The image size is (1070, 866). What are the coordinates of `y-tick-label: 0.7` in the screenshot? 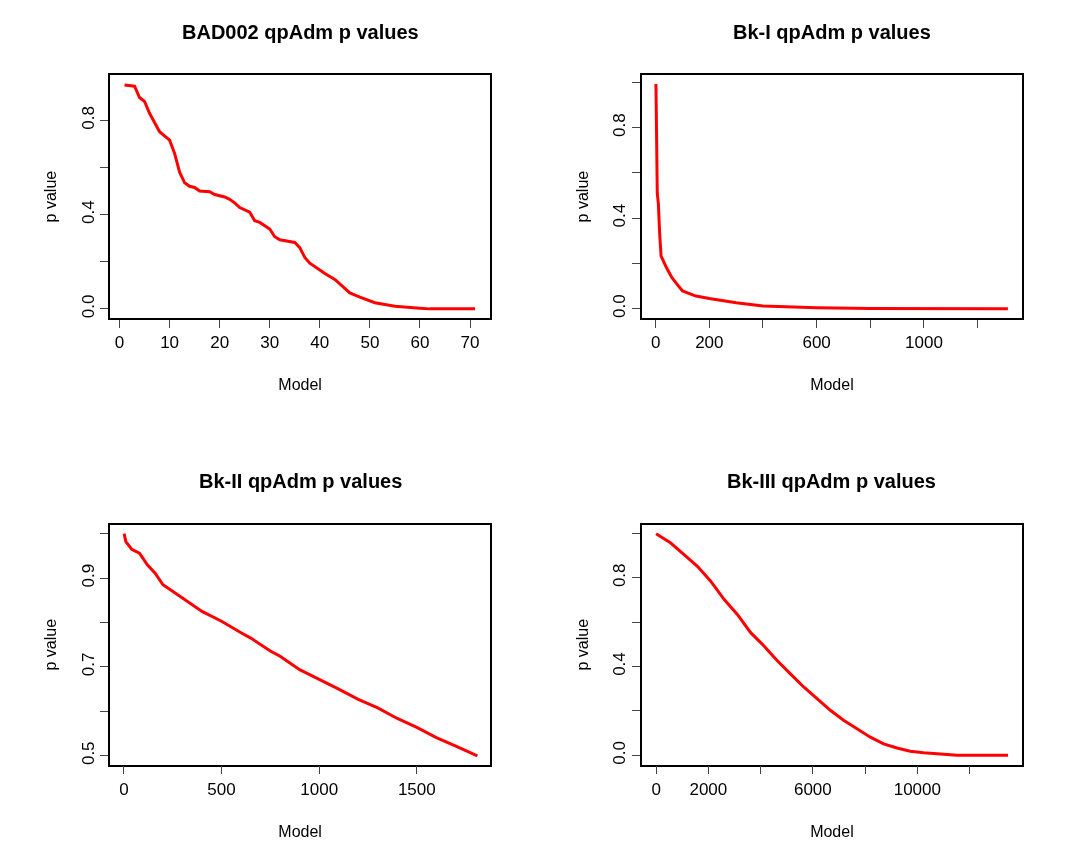 It's located at (88, 664).